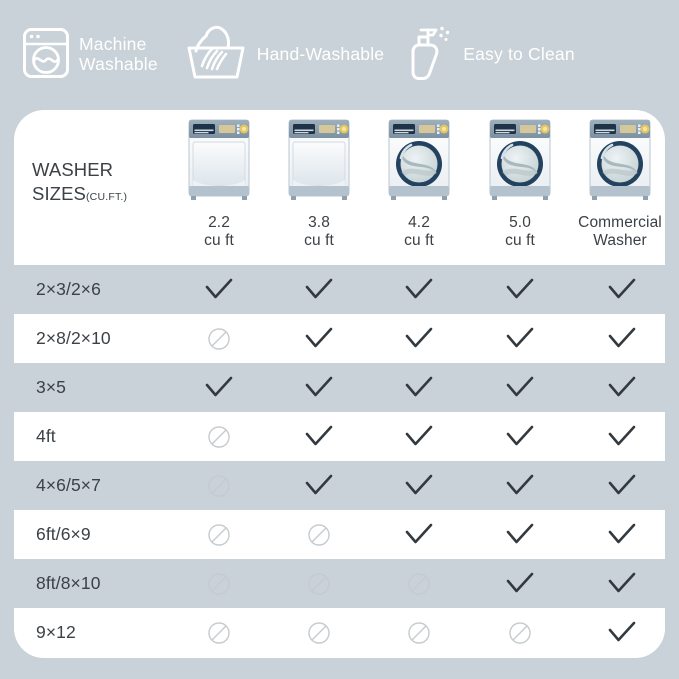 This screenshot has width=679, height=679. Describe the element at coordinates (319, 231) in the screenshot. I see `column-caption: 3.8 cu ft` at that location.